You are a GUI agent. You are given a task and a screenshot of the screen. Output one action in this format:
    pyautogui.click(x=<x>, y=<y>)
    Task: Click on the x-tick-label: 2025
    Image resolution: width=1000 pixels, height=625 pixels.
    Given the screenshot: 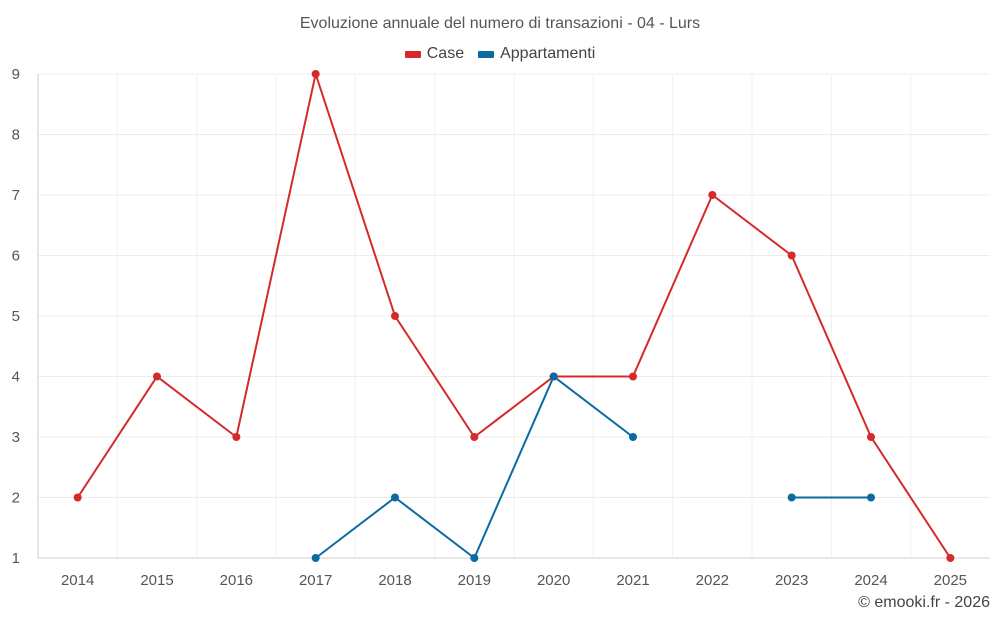 What is the action you would take?
    pyautogui.click(x=950, y=580)
    